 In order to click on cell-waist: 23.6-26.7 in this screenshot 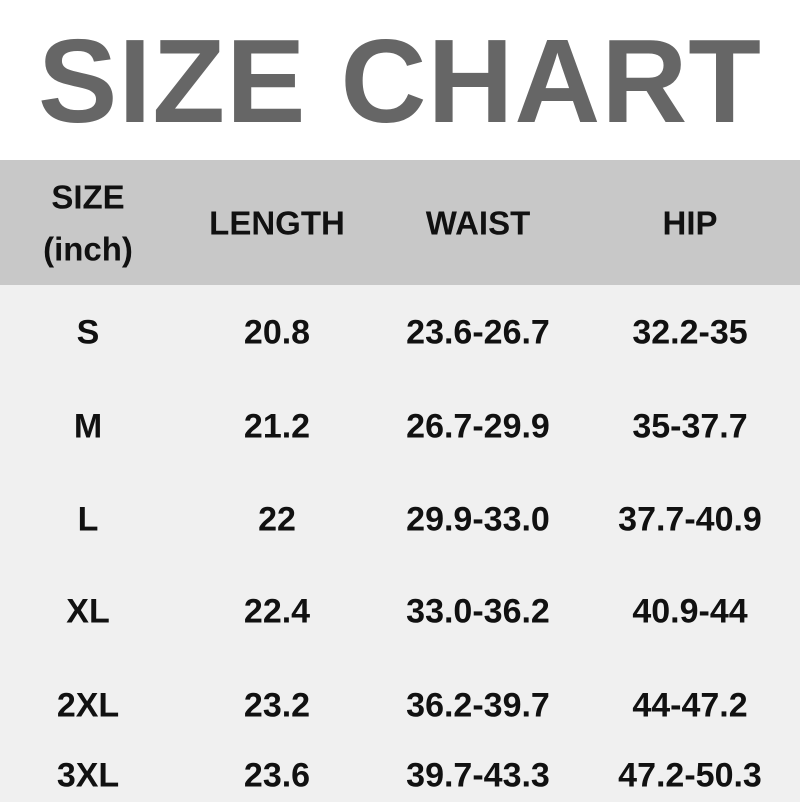, I will do `click(478, 332)`.